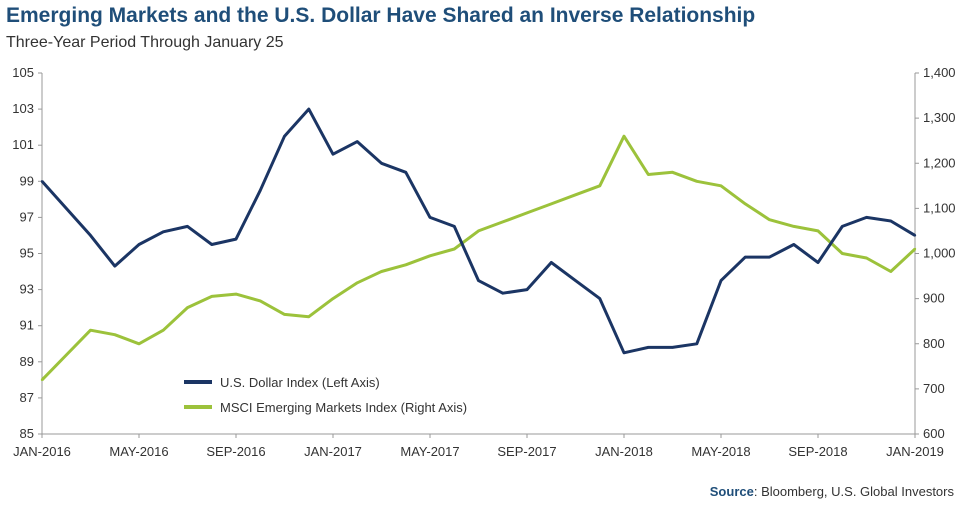 This screenshot has width=968, height=506. Describe the element at coordinates (934, 433) in the screenshot. I see `right-tick-label: 600` at that location.